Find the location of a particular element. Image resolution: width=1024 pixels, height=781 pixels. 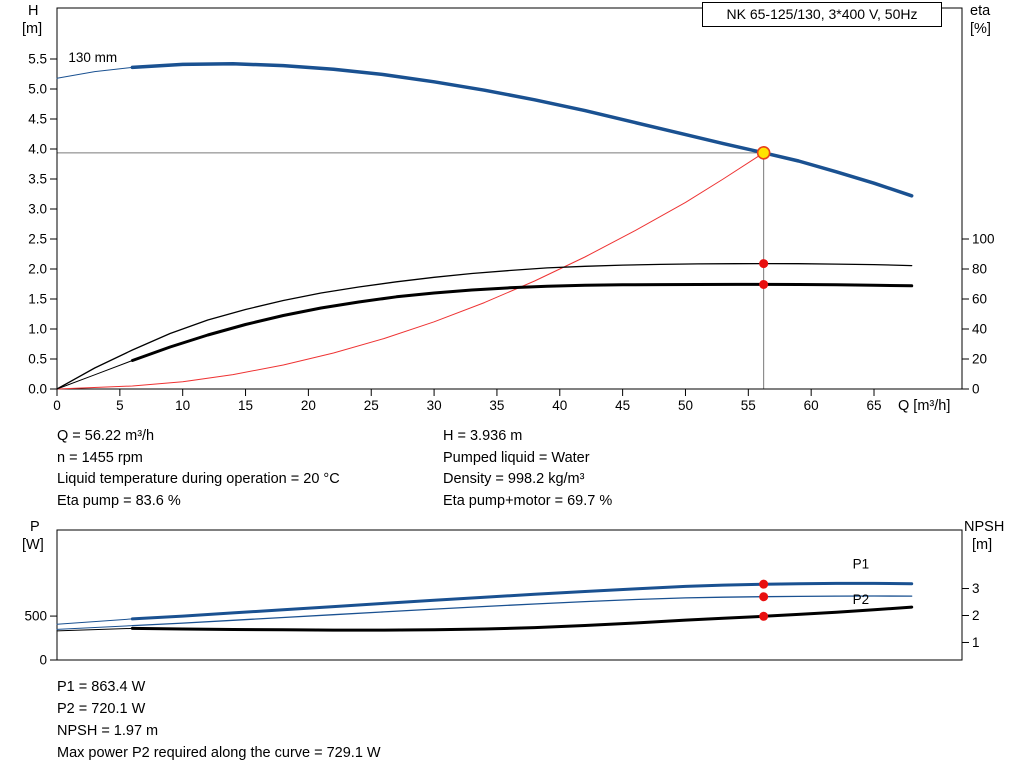

y-left-tick-label: 2.0 is located at coordinates (37, 269).